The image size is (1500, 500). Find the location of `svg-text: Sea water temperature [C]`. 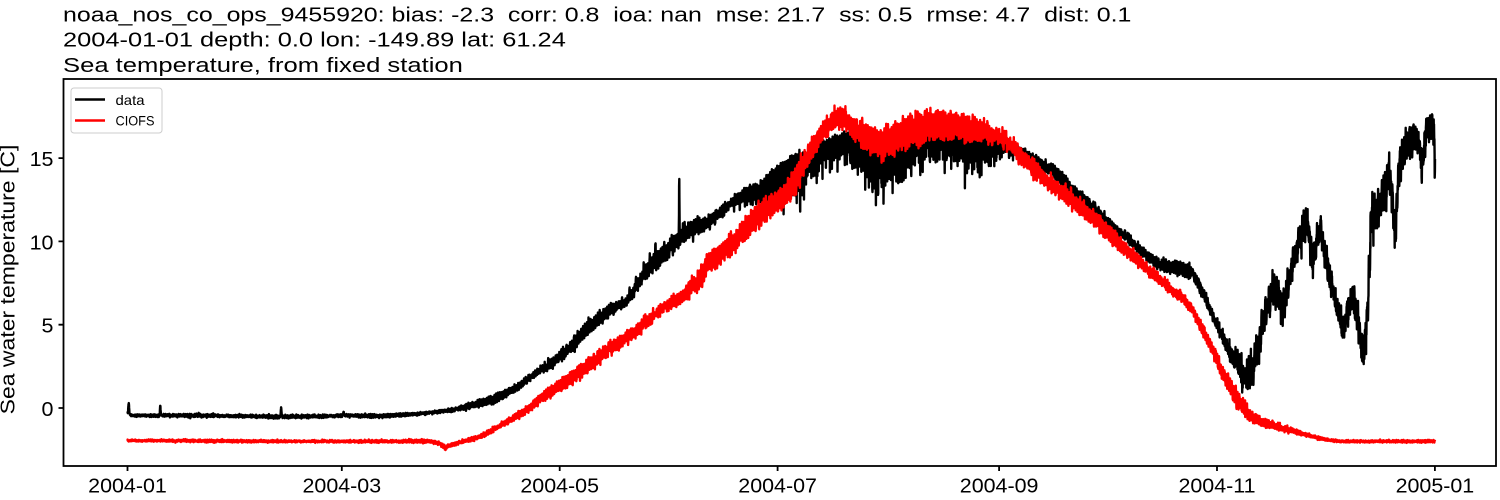

svg-text: Sea water temperature [C] is located at coordinates (9, 280).